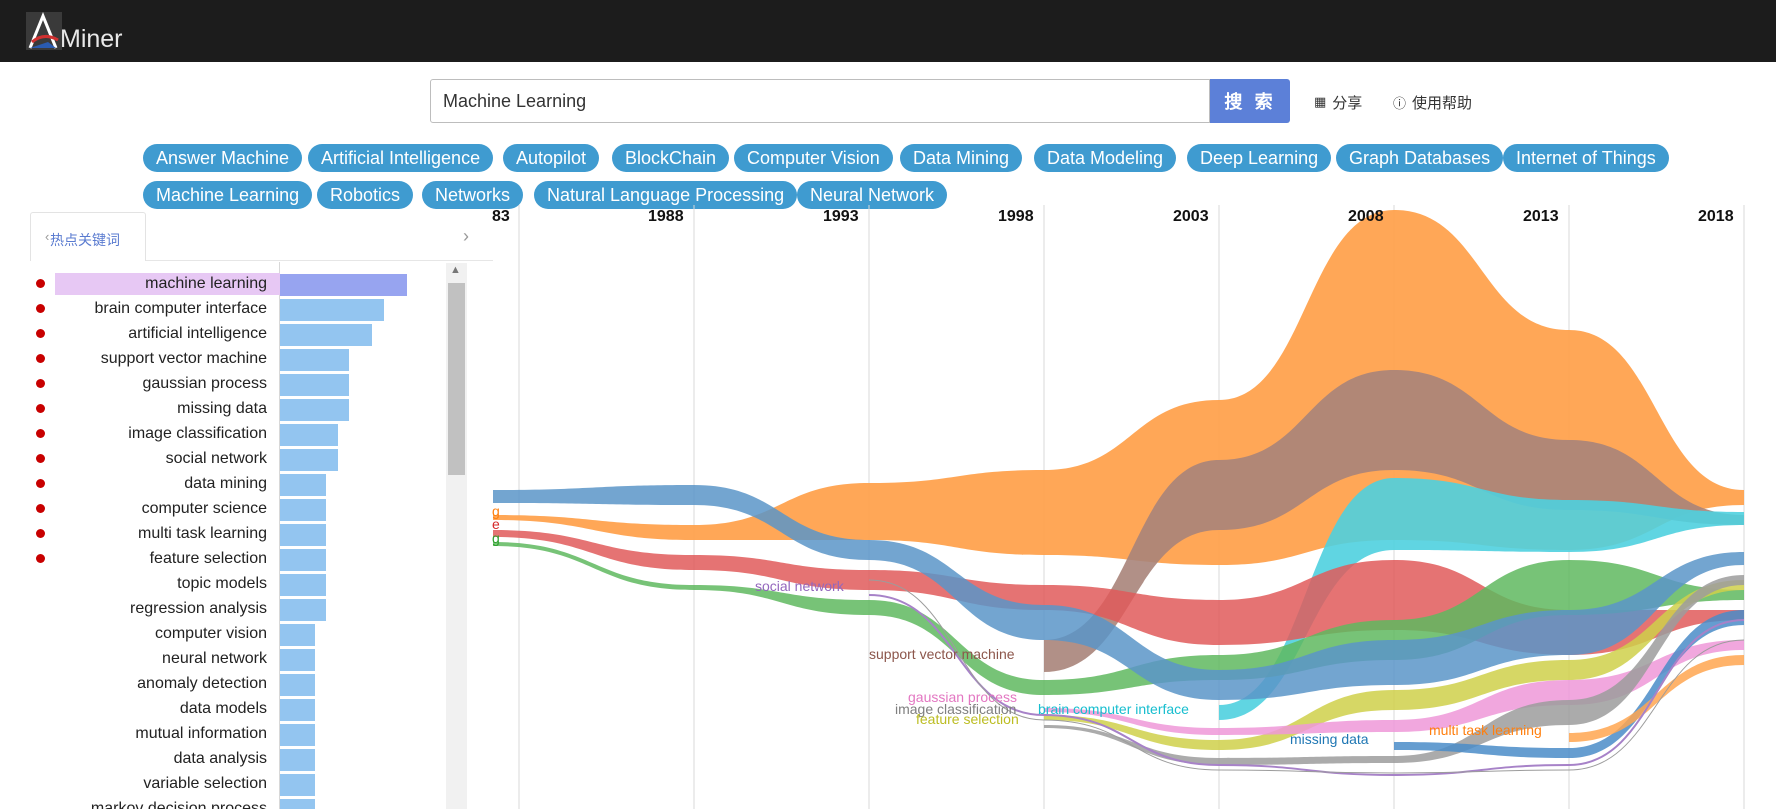 This screenshot has height=809, width=1776. Describe the element at coordinates (1250, 101) in the screenshot. I see `search-button: 搜 索` at that location.